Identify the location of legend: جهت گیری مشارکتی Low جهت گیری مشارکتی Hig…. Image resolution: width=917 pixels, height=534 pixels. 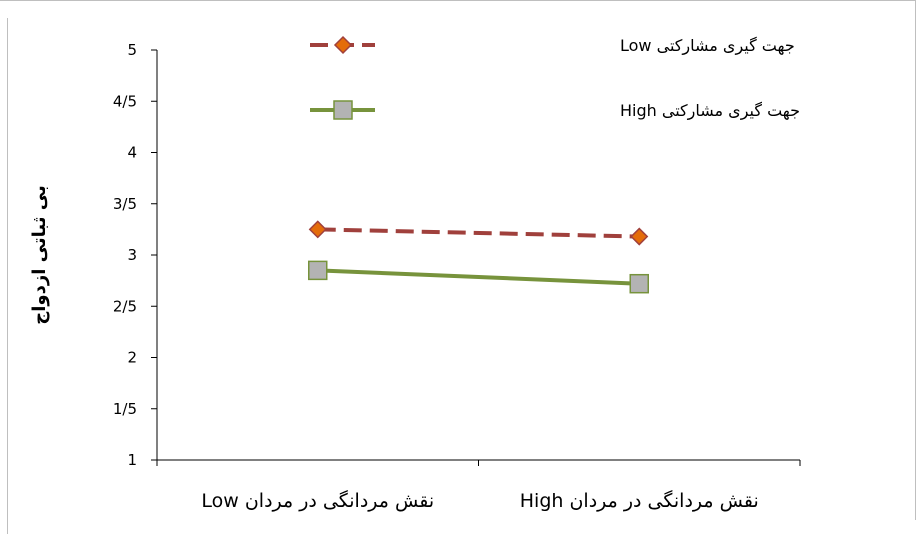
(555, 78).